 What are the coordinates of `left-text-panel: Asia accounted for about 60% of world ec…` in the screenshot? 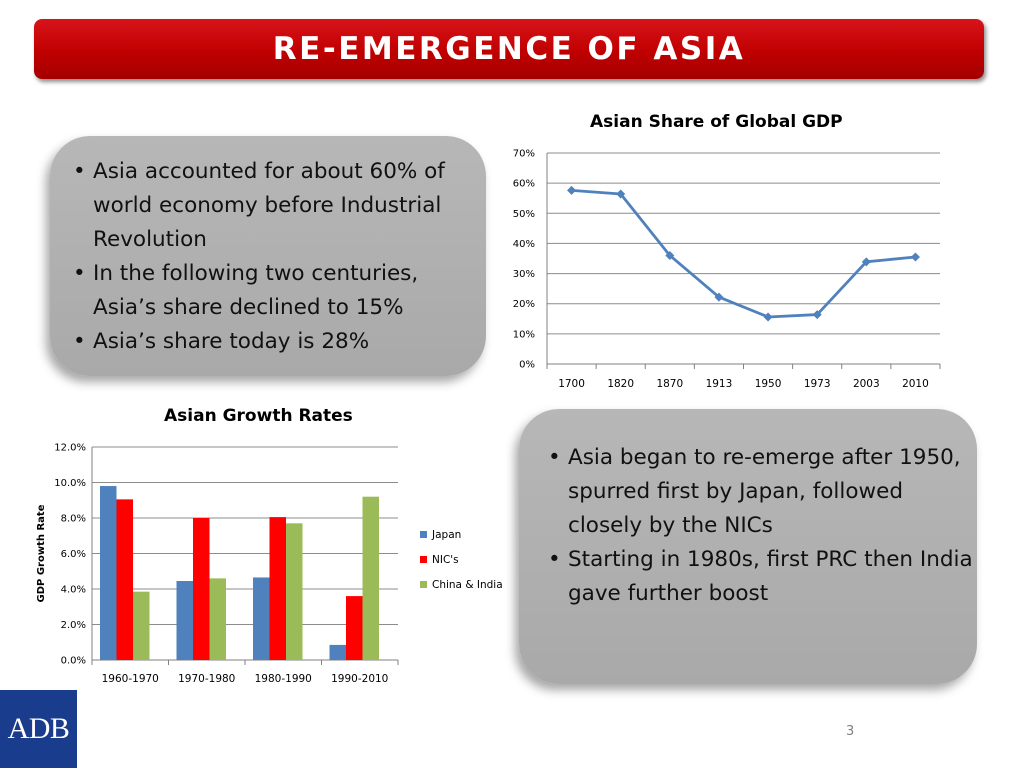 It's located at (268, 256).